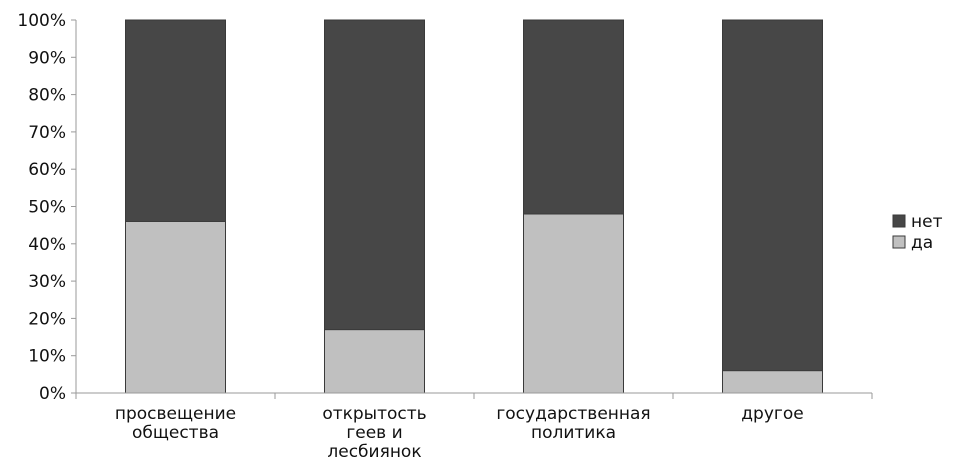  Describe the element at coordinates (175, 433) in the screenshot. I see `x-tick-label: общества` at that location.